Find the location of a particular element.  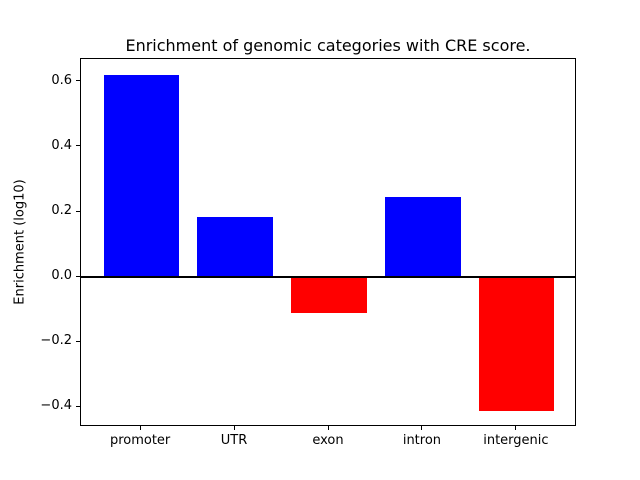

x-tick-label: promoter is located at coordinates (140, 440).